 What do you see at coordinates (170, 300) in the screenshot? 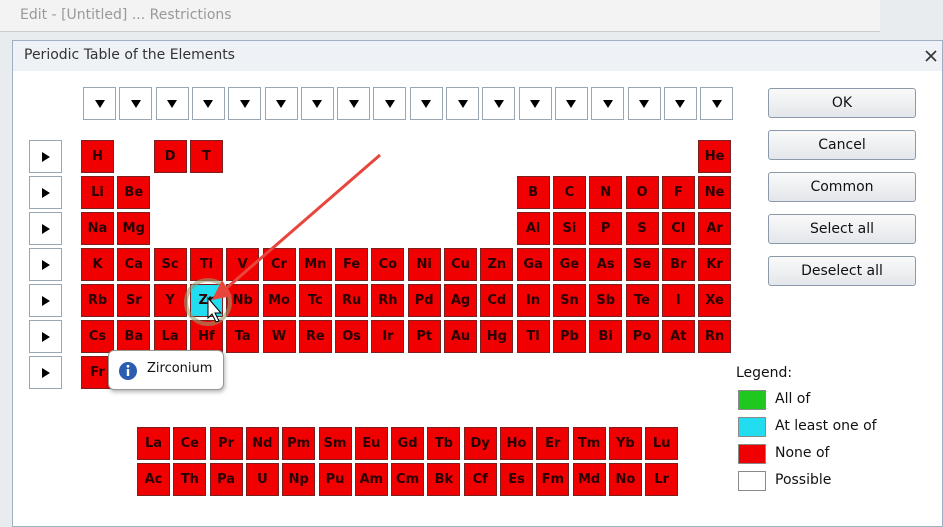
I see `element-cell: Y` at bounding box center [170, 300].